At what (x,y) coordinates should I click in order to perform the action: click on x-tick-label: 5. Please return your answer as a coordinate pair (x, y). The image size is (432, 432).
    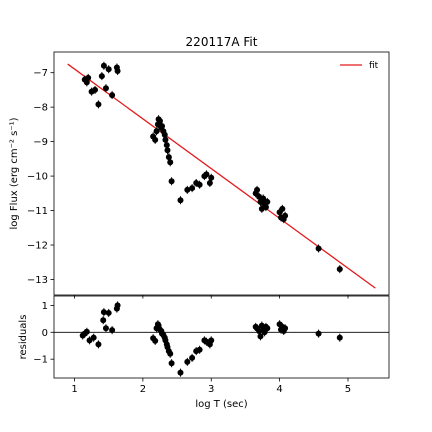
    Looking at the image, I should click on (348, 389).